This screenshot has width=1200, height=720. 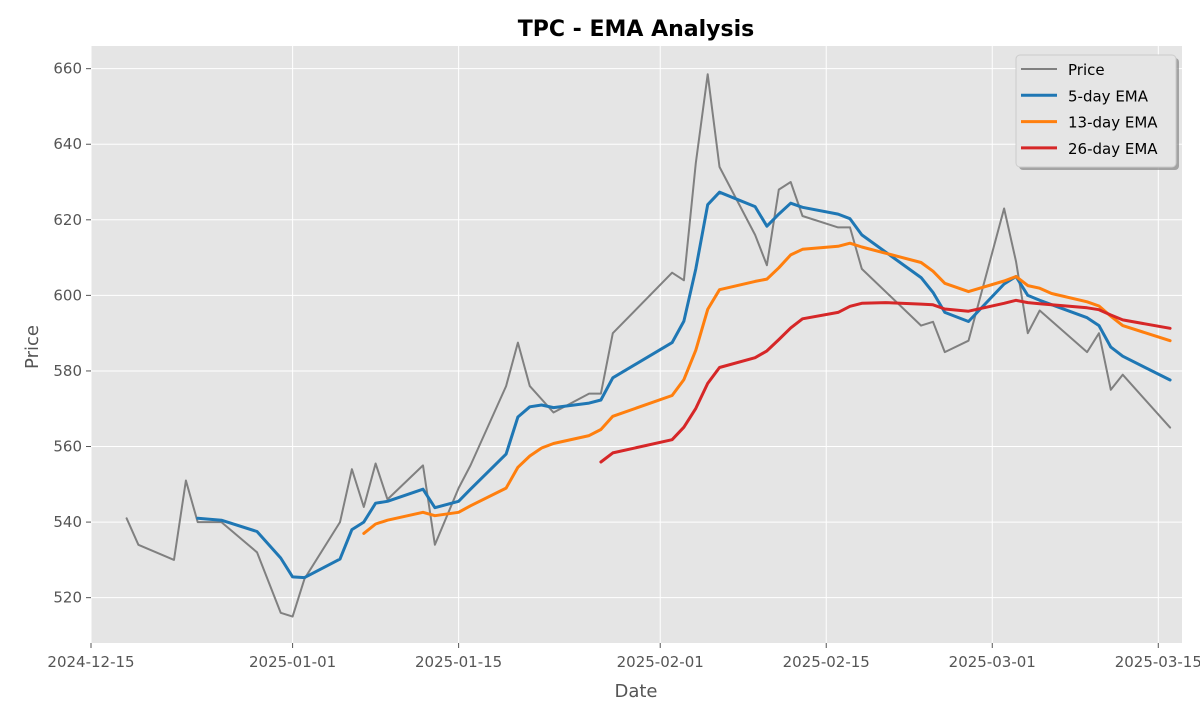 I want to click on x-axis-label: Date, so click(x=635, y=691).